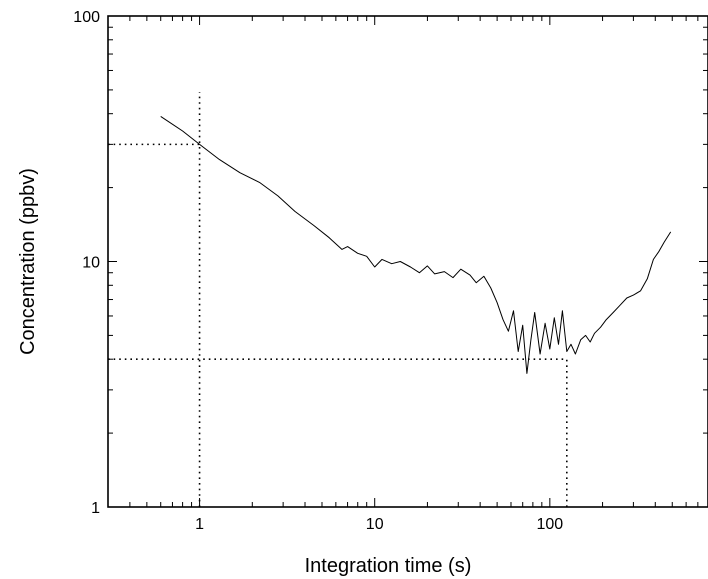  Describe the element at coordinates (199, 524) in the screenshot. I see `x-tick-label: 1` at that location.